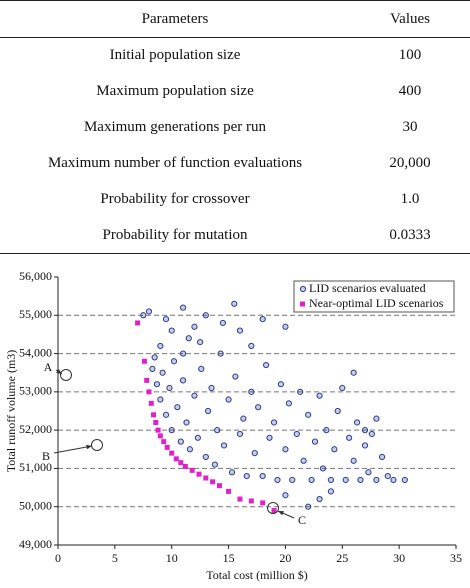  Describe the element at coordinates (235, 92) in the screenshot. I see `table-row: Maximum population size 400` at that location.